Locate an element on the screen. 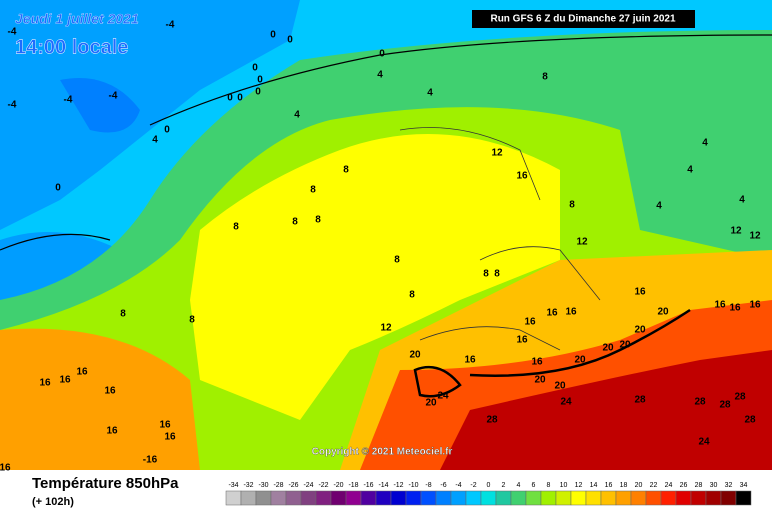 The height and width of the screenshot is (514, 772). legend-label: 16 is located at coordinates (609, 485).